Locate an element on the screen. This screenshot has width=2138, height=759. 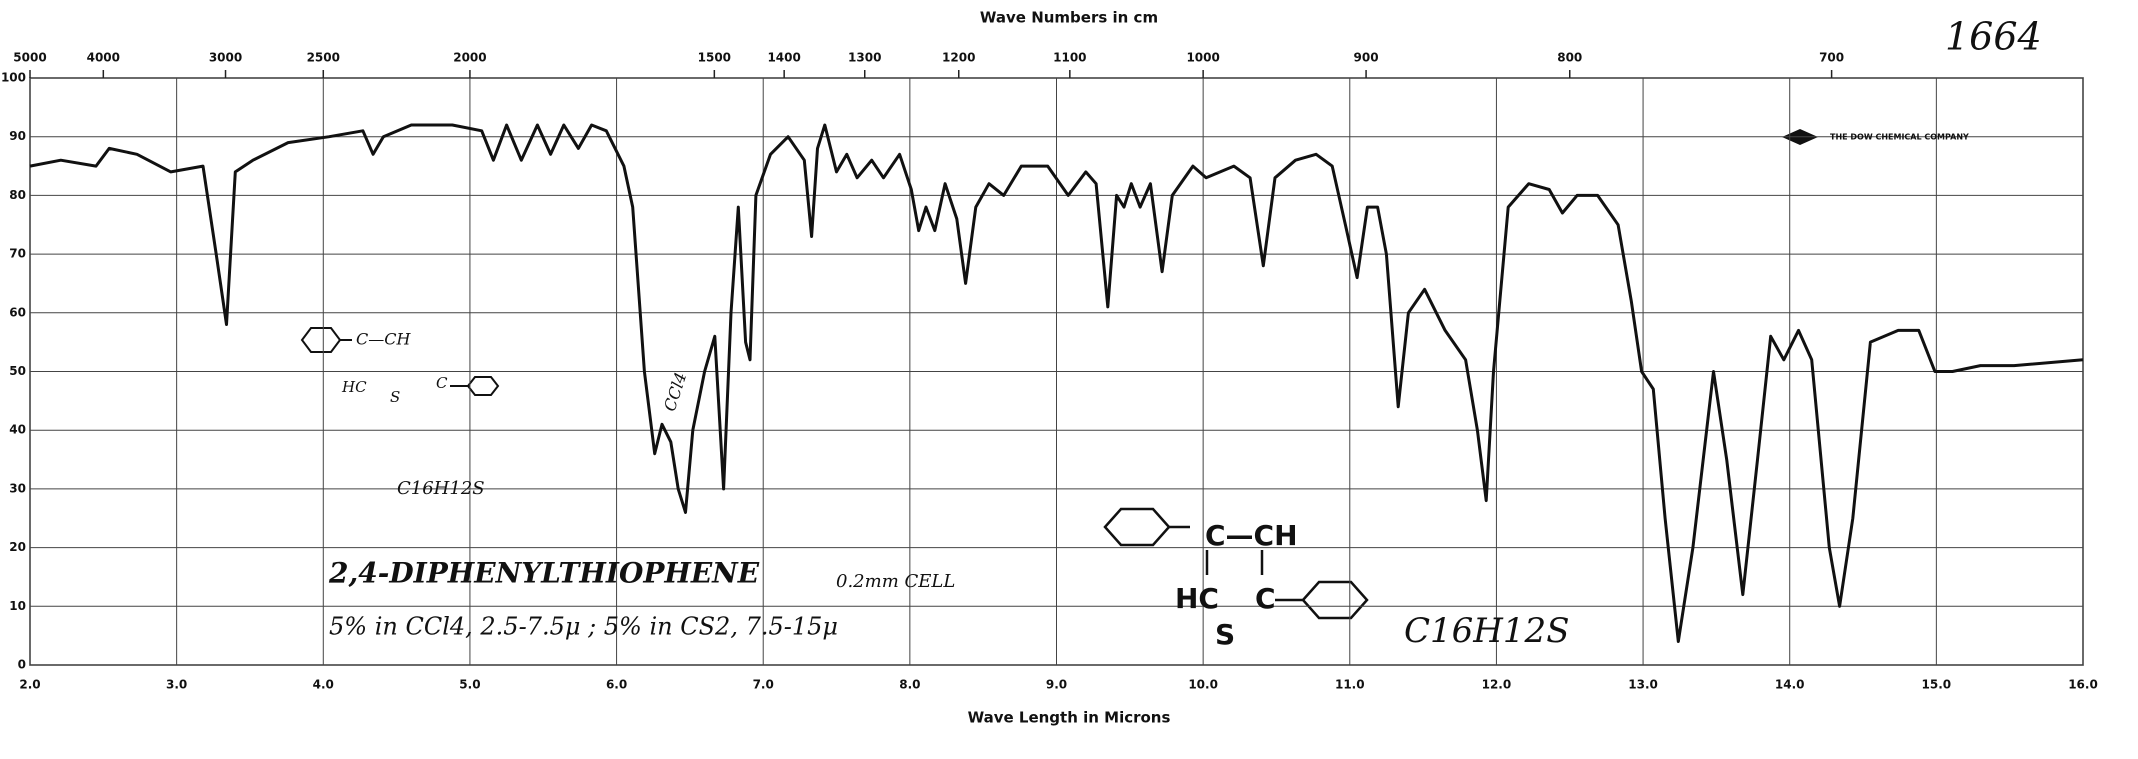
y-tick-label: 100 is located at coordinates (13, 78).